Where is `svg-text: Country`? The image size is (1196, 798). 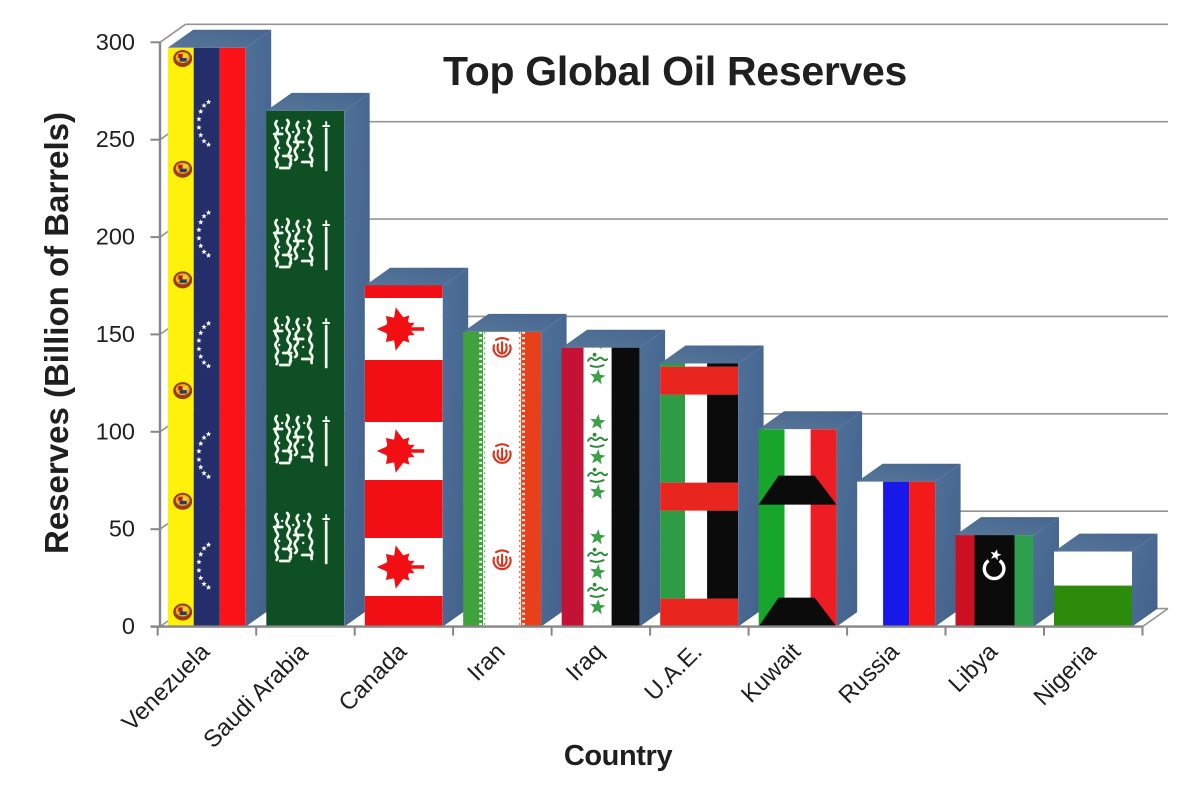 svg-text: Country is located at coordinates (618, 756).